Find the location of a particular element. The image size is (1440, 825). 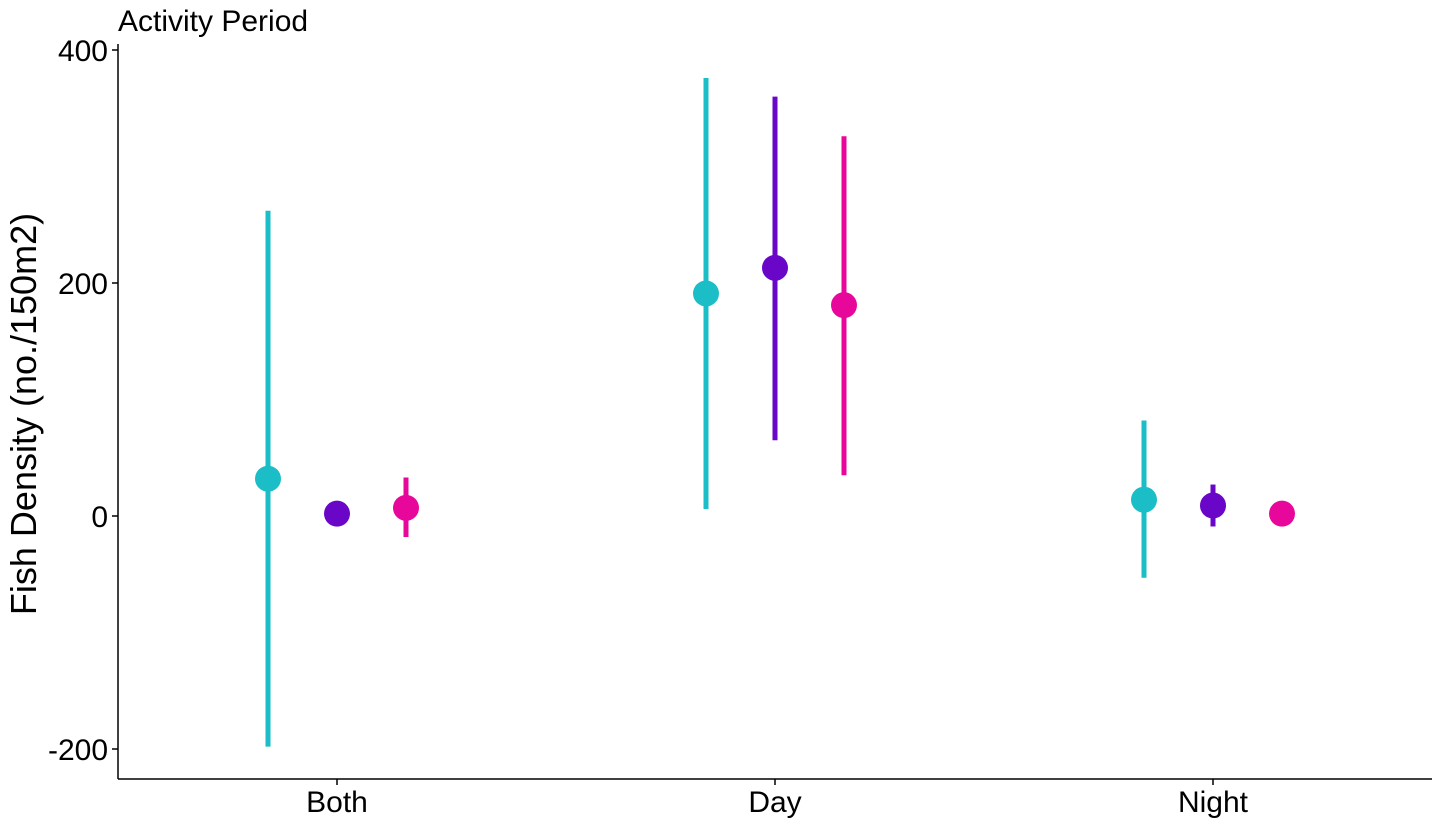

x-axis: Both Day Night is located at coordinates (775, 798).